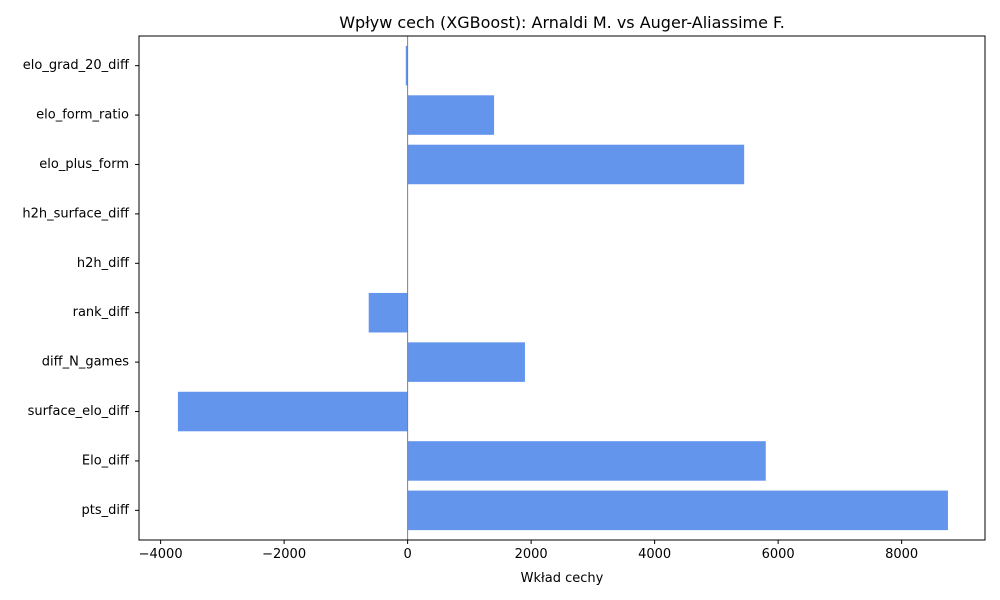 This screenshot has height=600, width=1000. Describe the element at coordinates (388, 312) in the screenshot. I see `bar-rank_diff` at that location.